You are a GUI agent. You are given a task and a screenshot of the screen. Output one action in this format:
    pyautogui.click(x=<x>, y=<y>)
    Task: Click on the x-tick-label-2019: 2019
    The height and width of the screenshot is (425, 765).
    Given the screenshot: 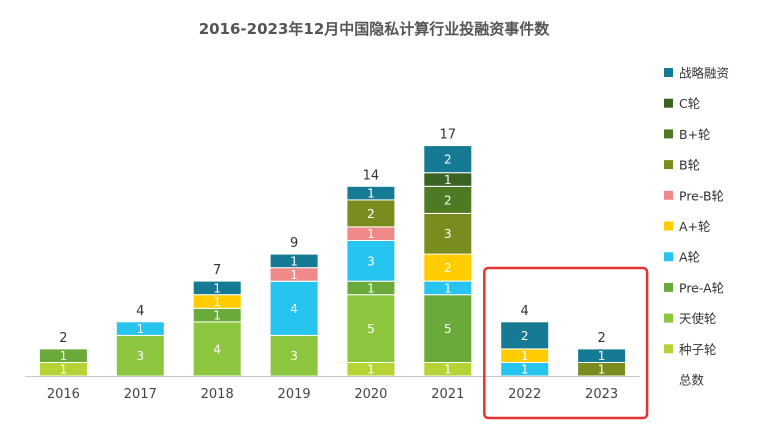 What is the action you would take?
    pyautogui.click(x=294, y=394)
    